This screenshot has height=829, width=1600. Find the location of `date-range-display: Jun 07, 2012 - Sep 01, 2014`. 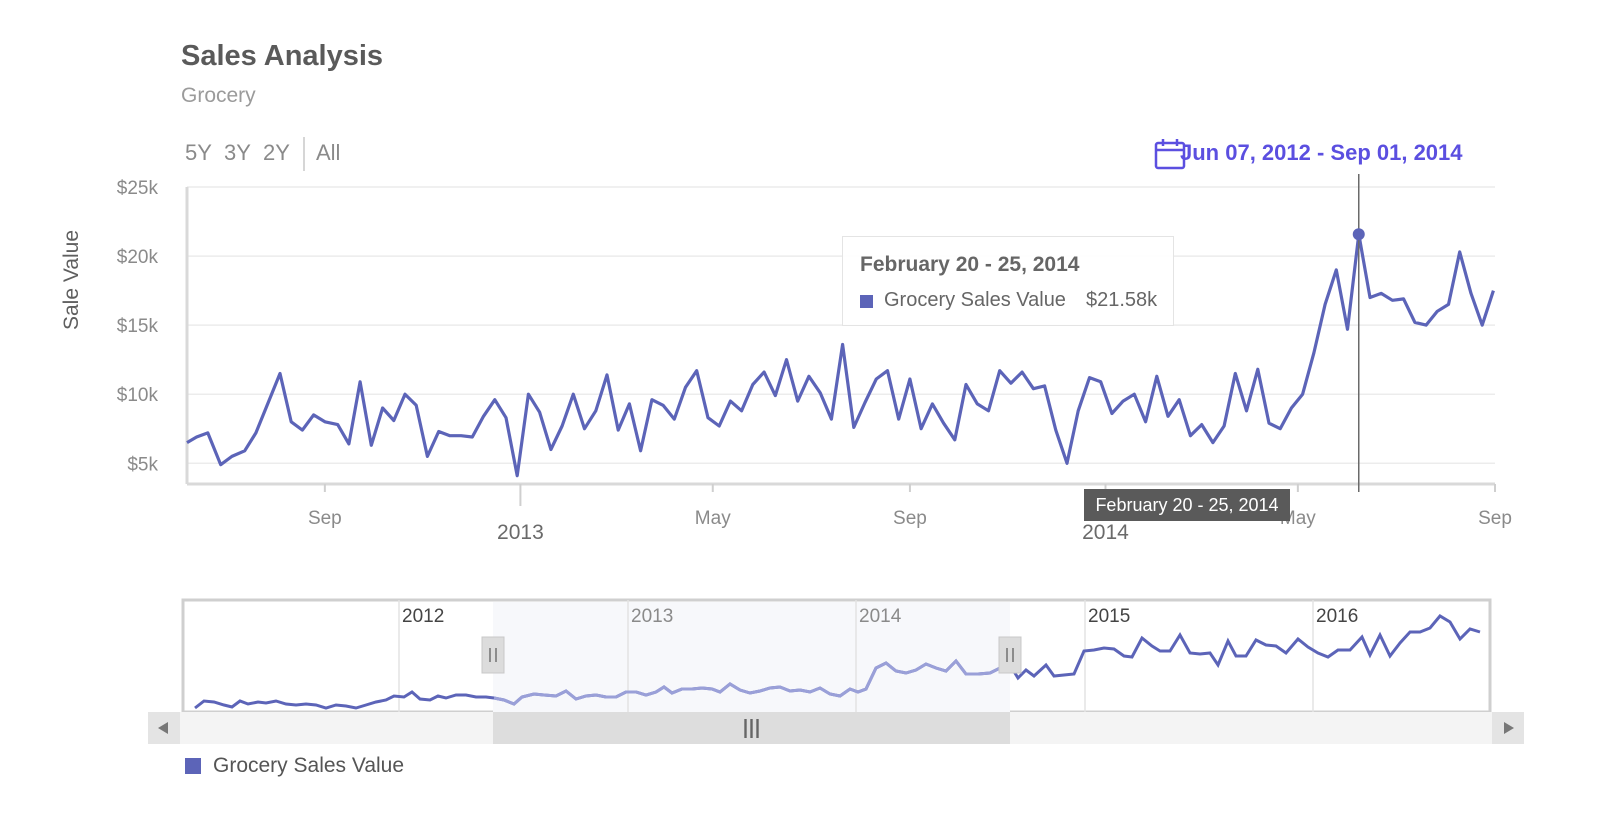

date-range-display: Jun 07, 2012 - Sep 01, 2014 is located at coordinates (1321, 152).